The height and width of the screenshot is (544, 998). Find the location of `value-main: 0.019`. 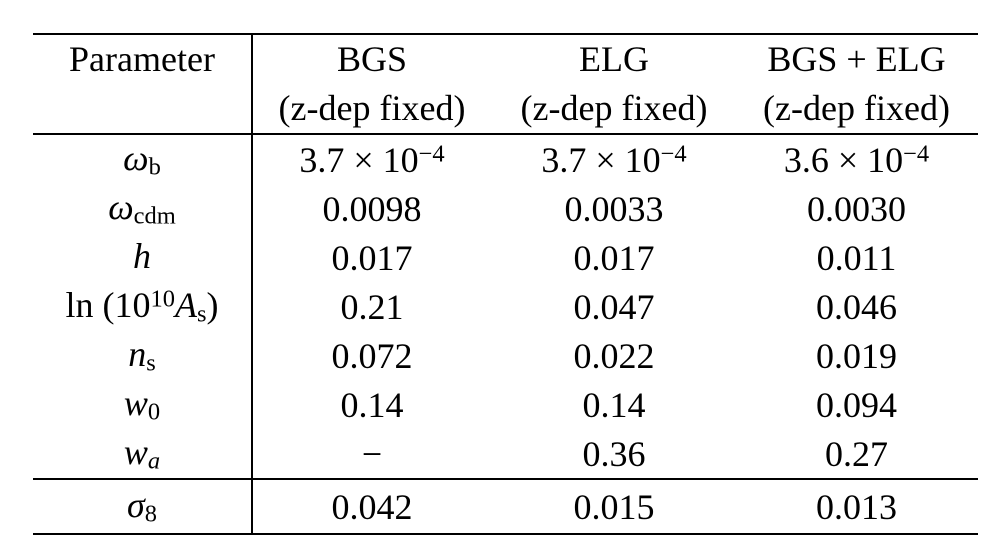

value-main: 0.019 is located at coordinates (856, 355).